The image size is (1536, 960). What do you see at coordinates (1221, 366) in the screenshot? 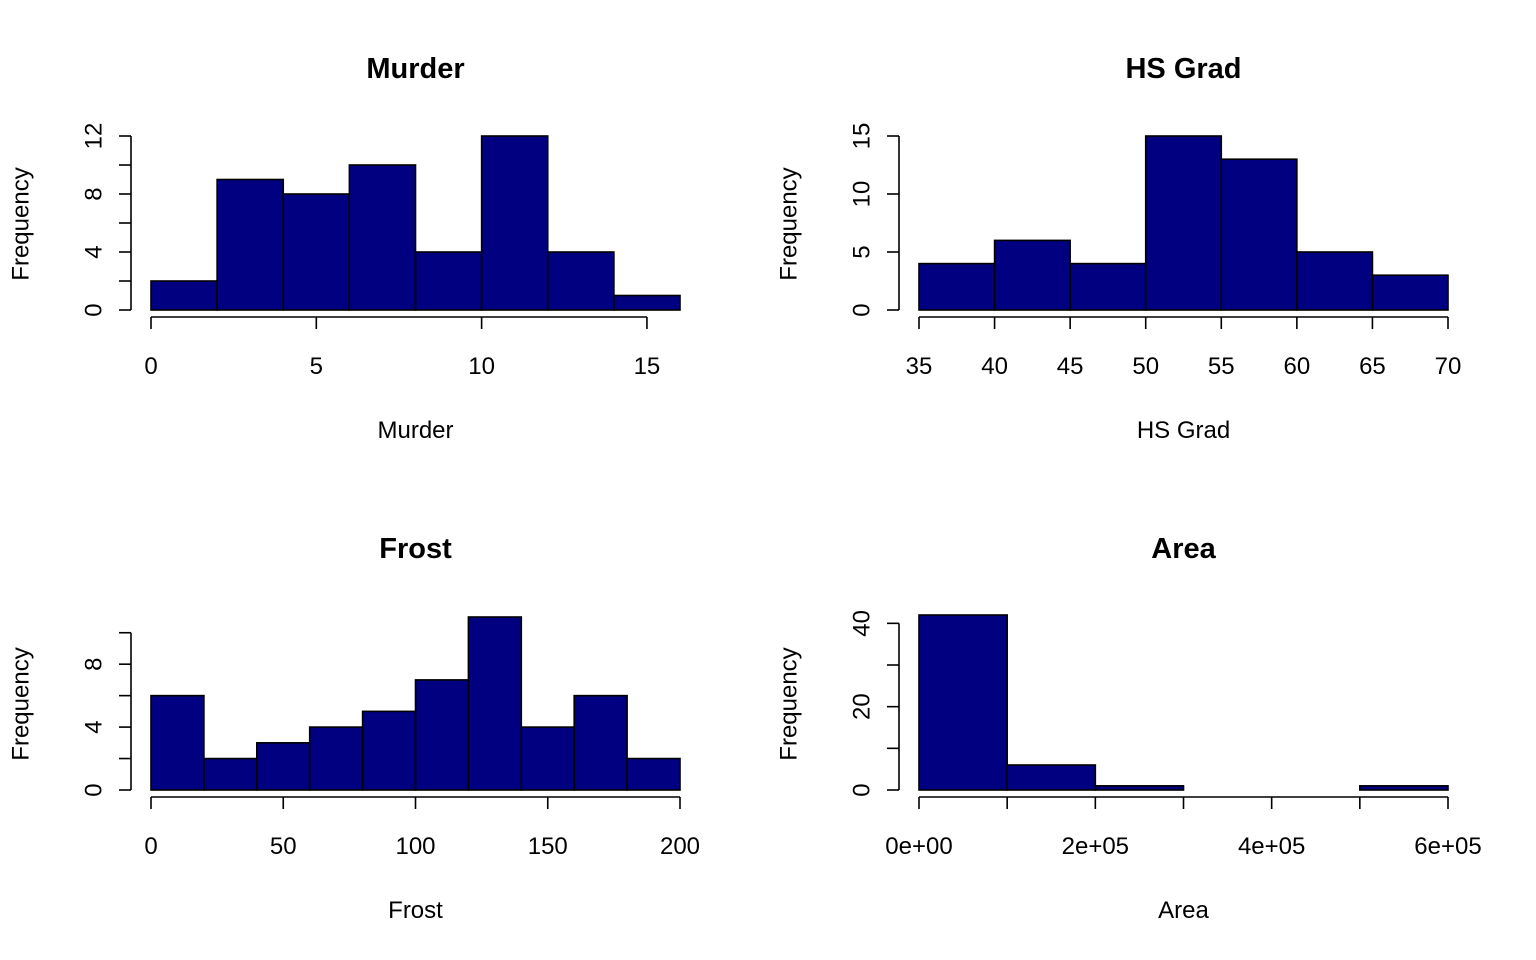
I see `x-tick-label: 55` at bounding box center [1221, 366].